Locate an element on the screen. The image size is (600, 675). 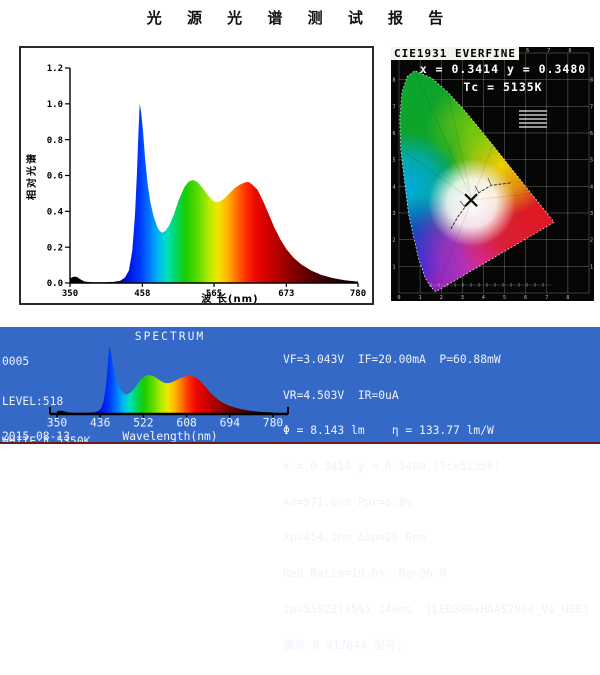
page-title: 光 源 光 谱 测 试 报 告 is located at coordinates (300, 18).